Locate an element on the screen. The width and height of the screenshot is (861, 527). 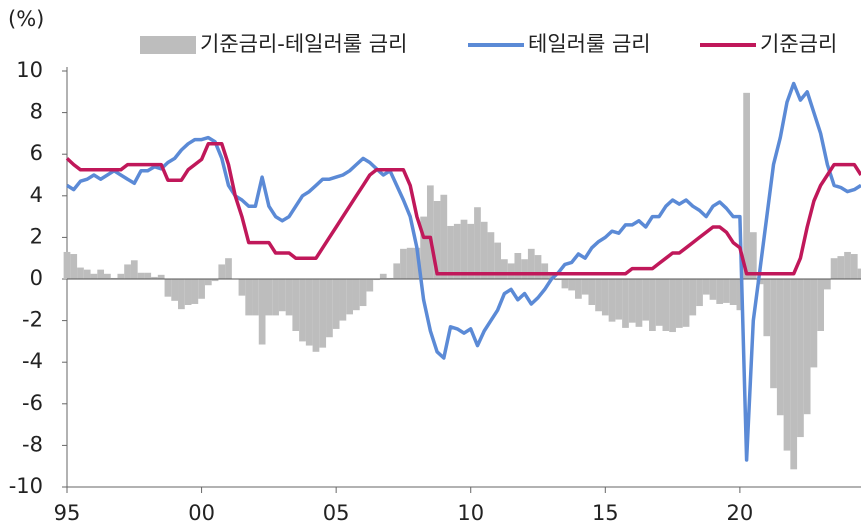
y-tick-label: 4 is located at coordinates (36, 195).